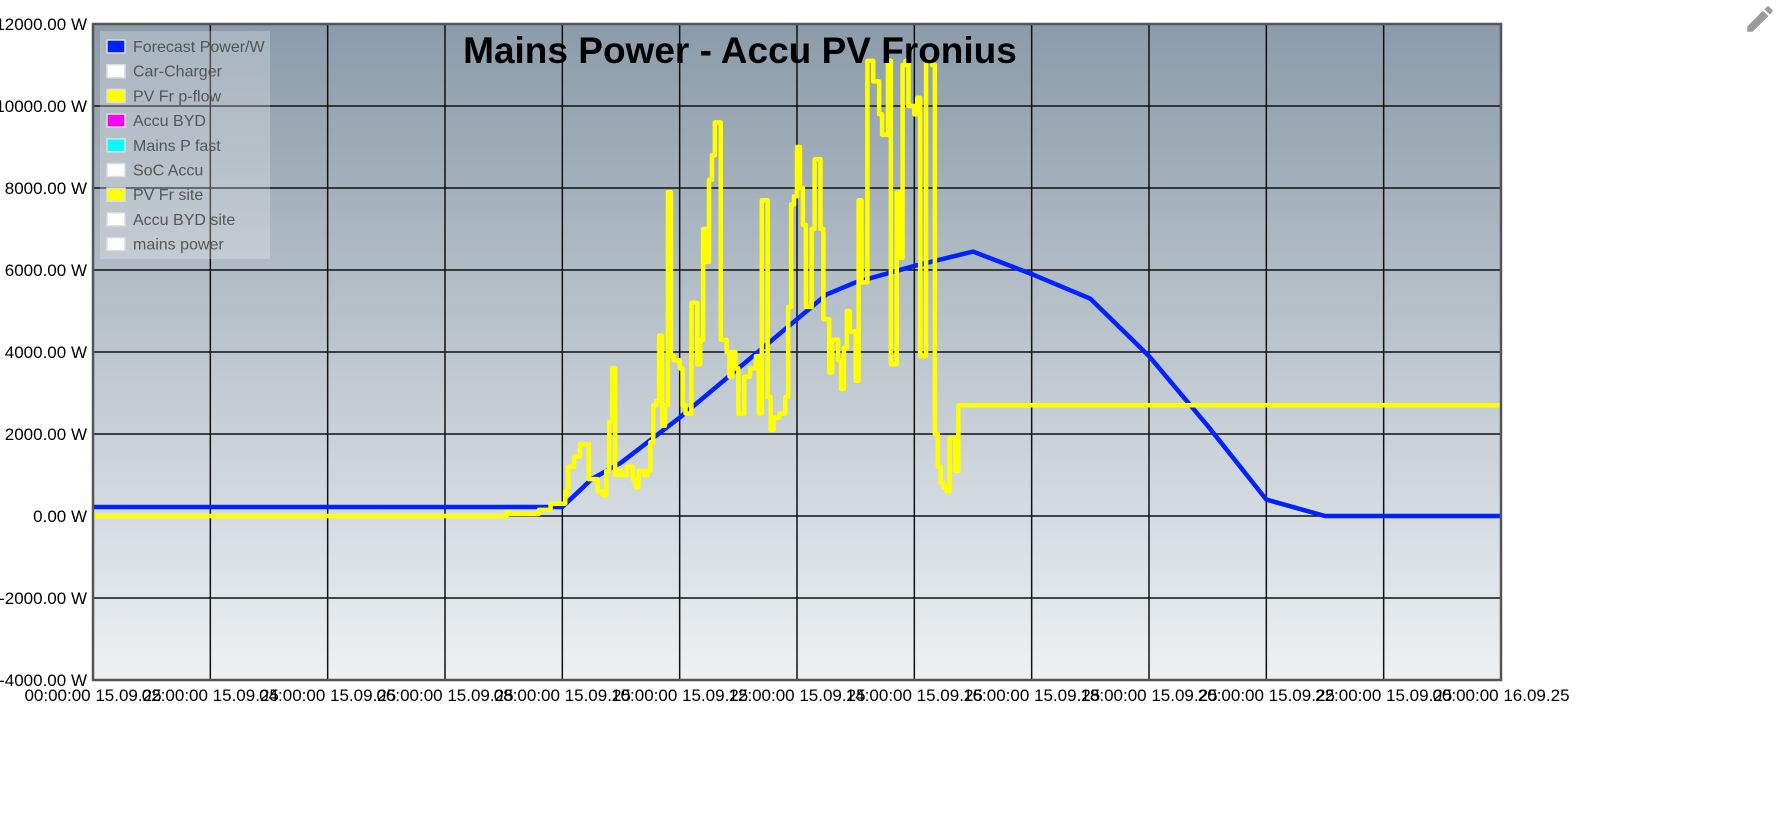  I want to click on y-tick-label: 12000.00 W, so click(43, 24).